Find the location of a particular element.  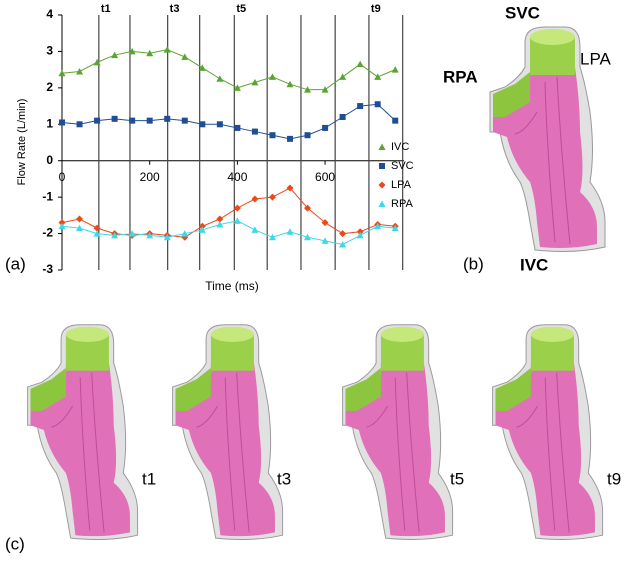

time-marker-label: t3 is located at coordinates (175, 9).